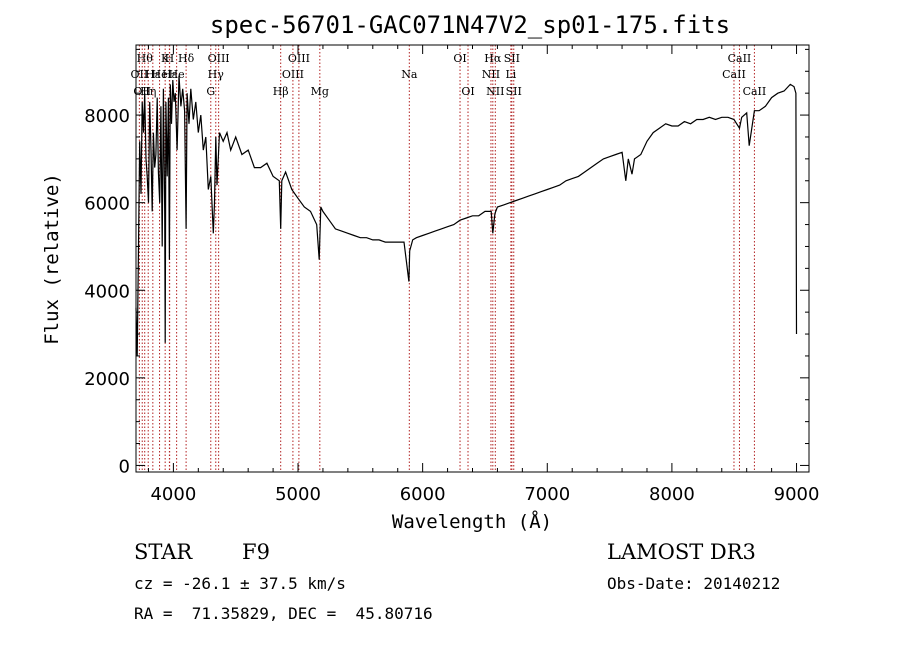  I want to click on x-tick-label: 9000, so click(797, 494).